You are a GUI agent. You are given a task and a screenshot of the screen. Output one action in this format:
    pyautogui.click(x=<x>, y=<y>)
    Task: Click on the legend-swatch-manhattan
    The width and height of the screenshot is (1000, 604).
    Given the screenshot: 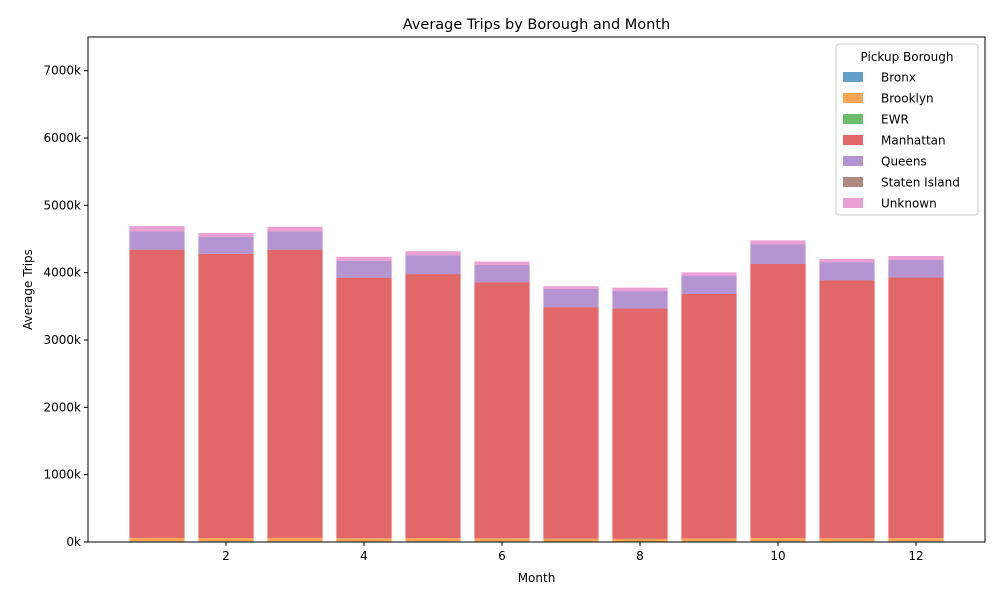 What is the action you would take?
    pyautogui.click(x=853, y=140)
    